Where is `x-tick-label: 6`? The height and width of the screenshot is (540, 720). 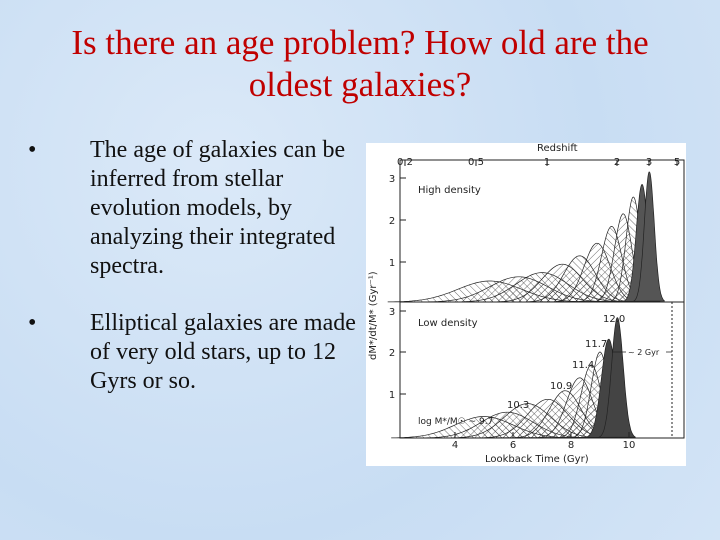
x-tick-label: 6 is located at coordinates (513, 445).